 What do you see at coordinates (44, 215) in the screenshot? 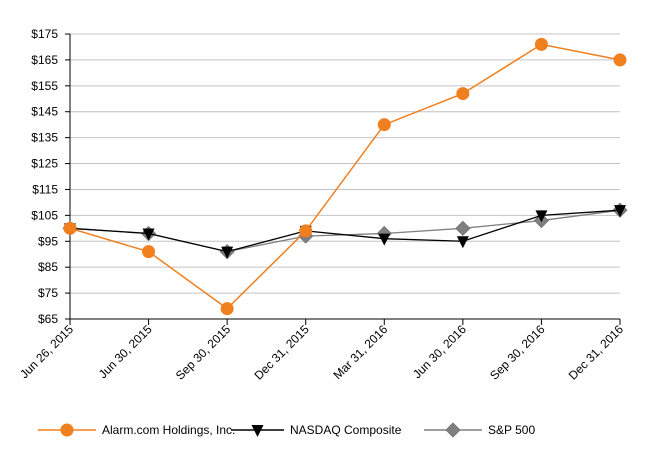
I see `y-tick-label: $105` at bounding box center [44, 215].